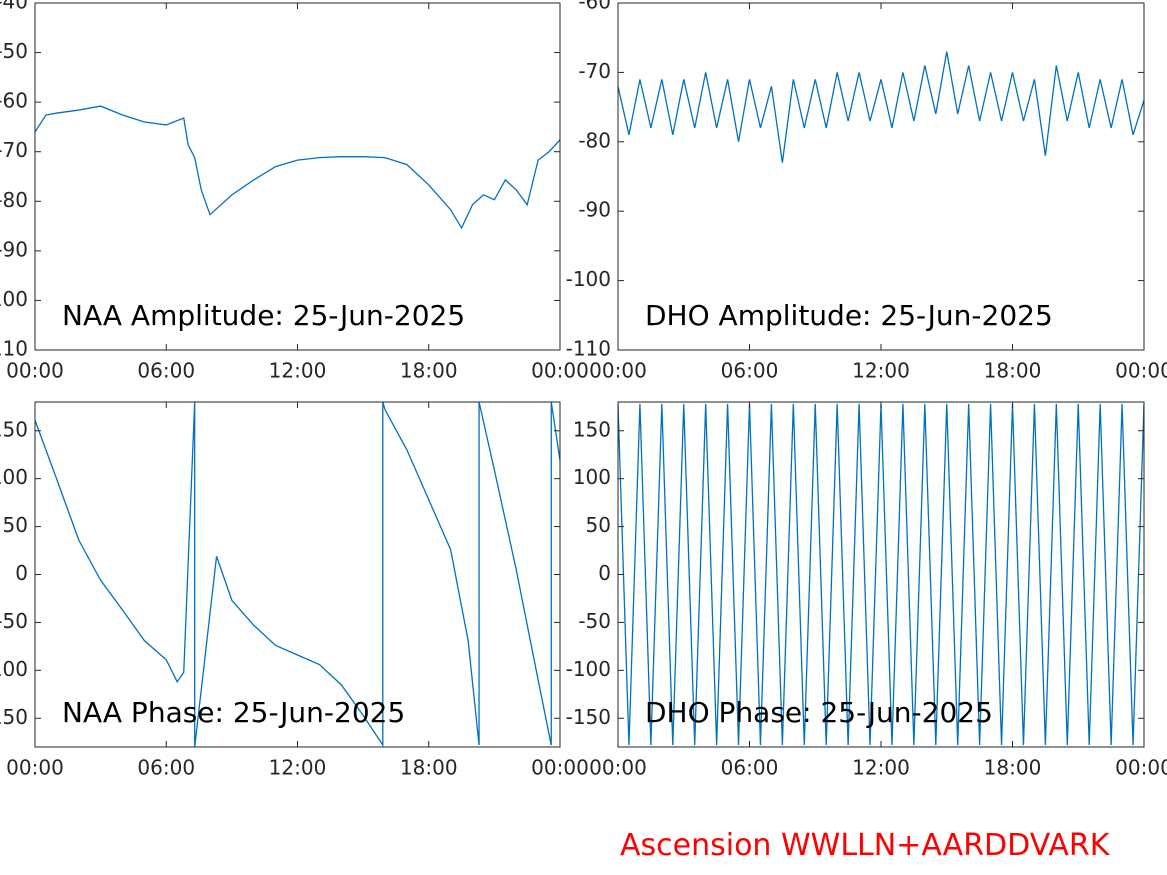 This screenshot has width=1167, height=875. Describe the element at coordinates (865, 845) in the screenshot. I see `footer: Ascension WWLLN+AARDDVARK` at that location.